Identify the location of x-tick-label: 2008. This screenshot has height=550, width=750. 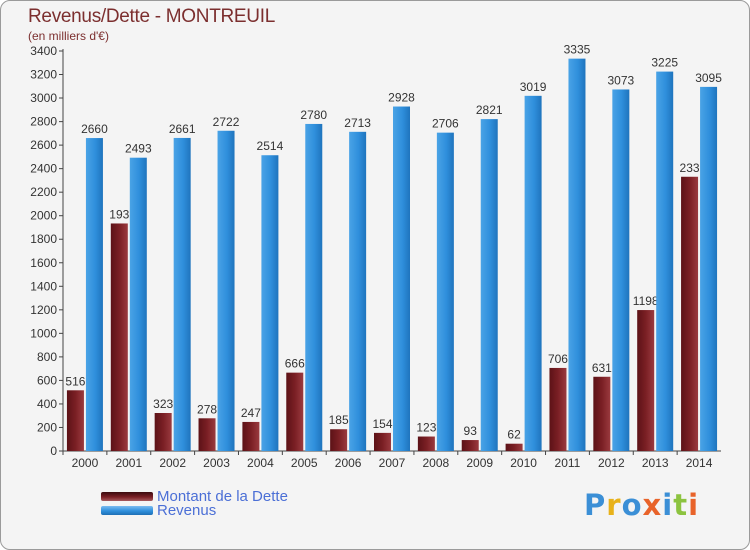
(436, 463).